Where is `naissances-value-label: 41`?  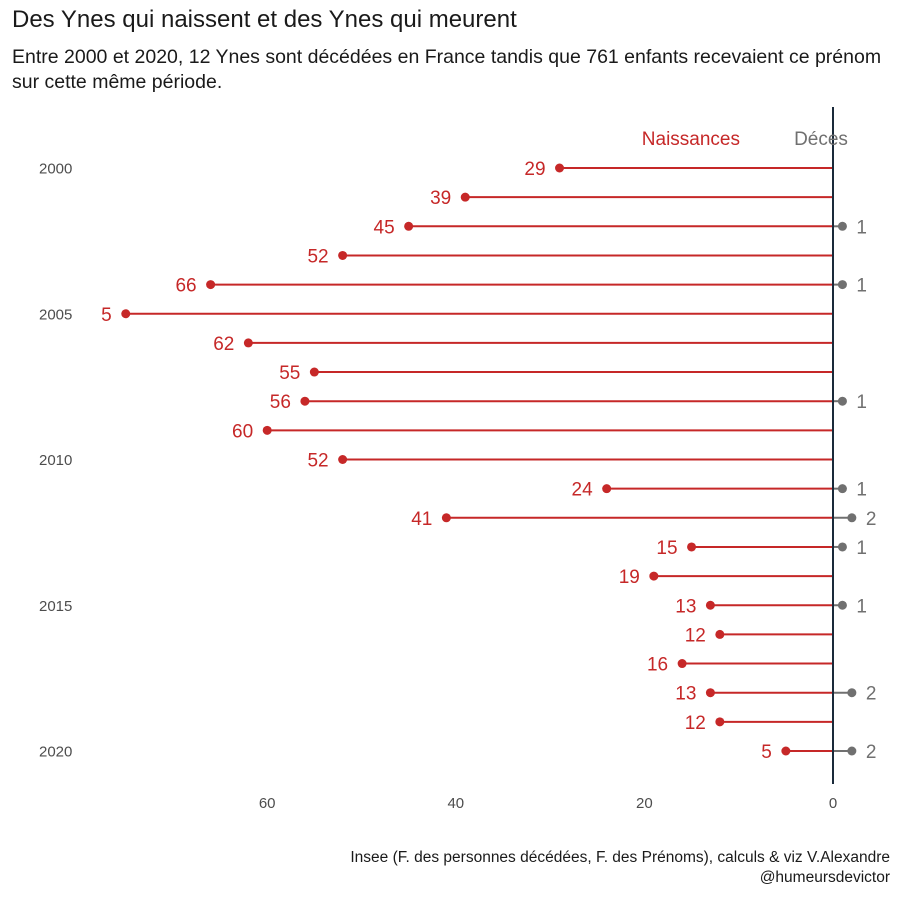
naissances-value-label: 41 is located at coordinates (421, 519).